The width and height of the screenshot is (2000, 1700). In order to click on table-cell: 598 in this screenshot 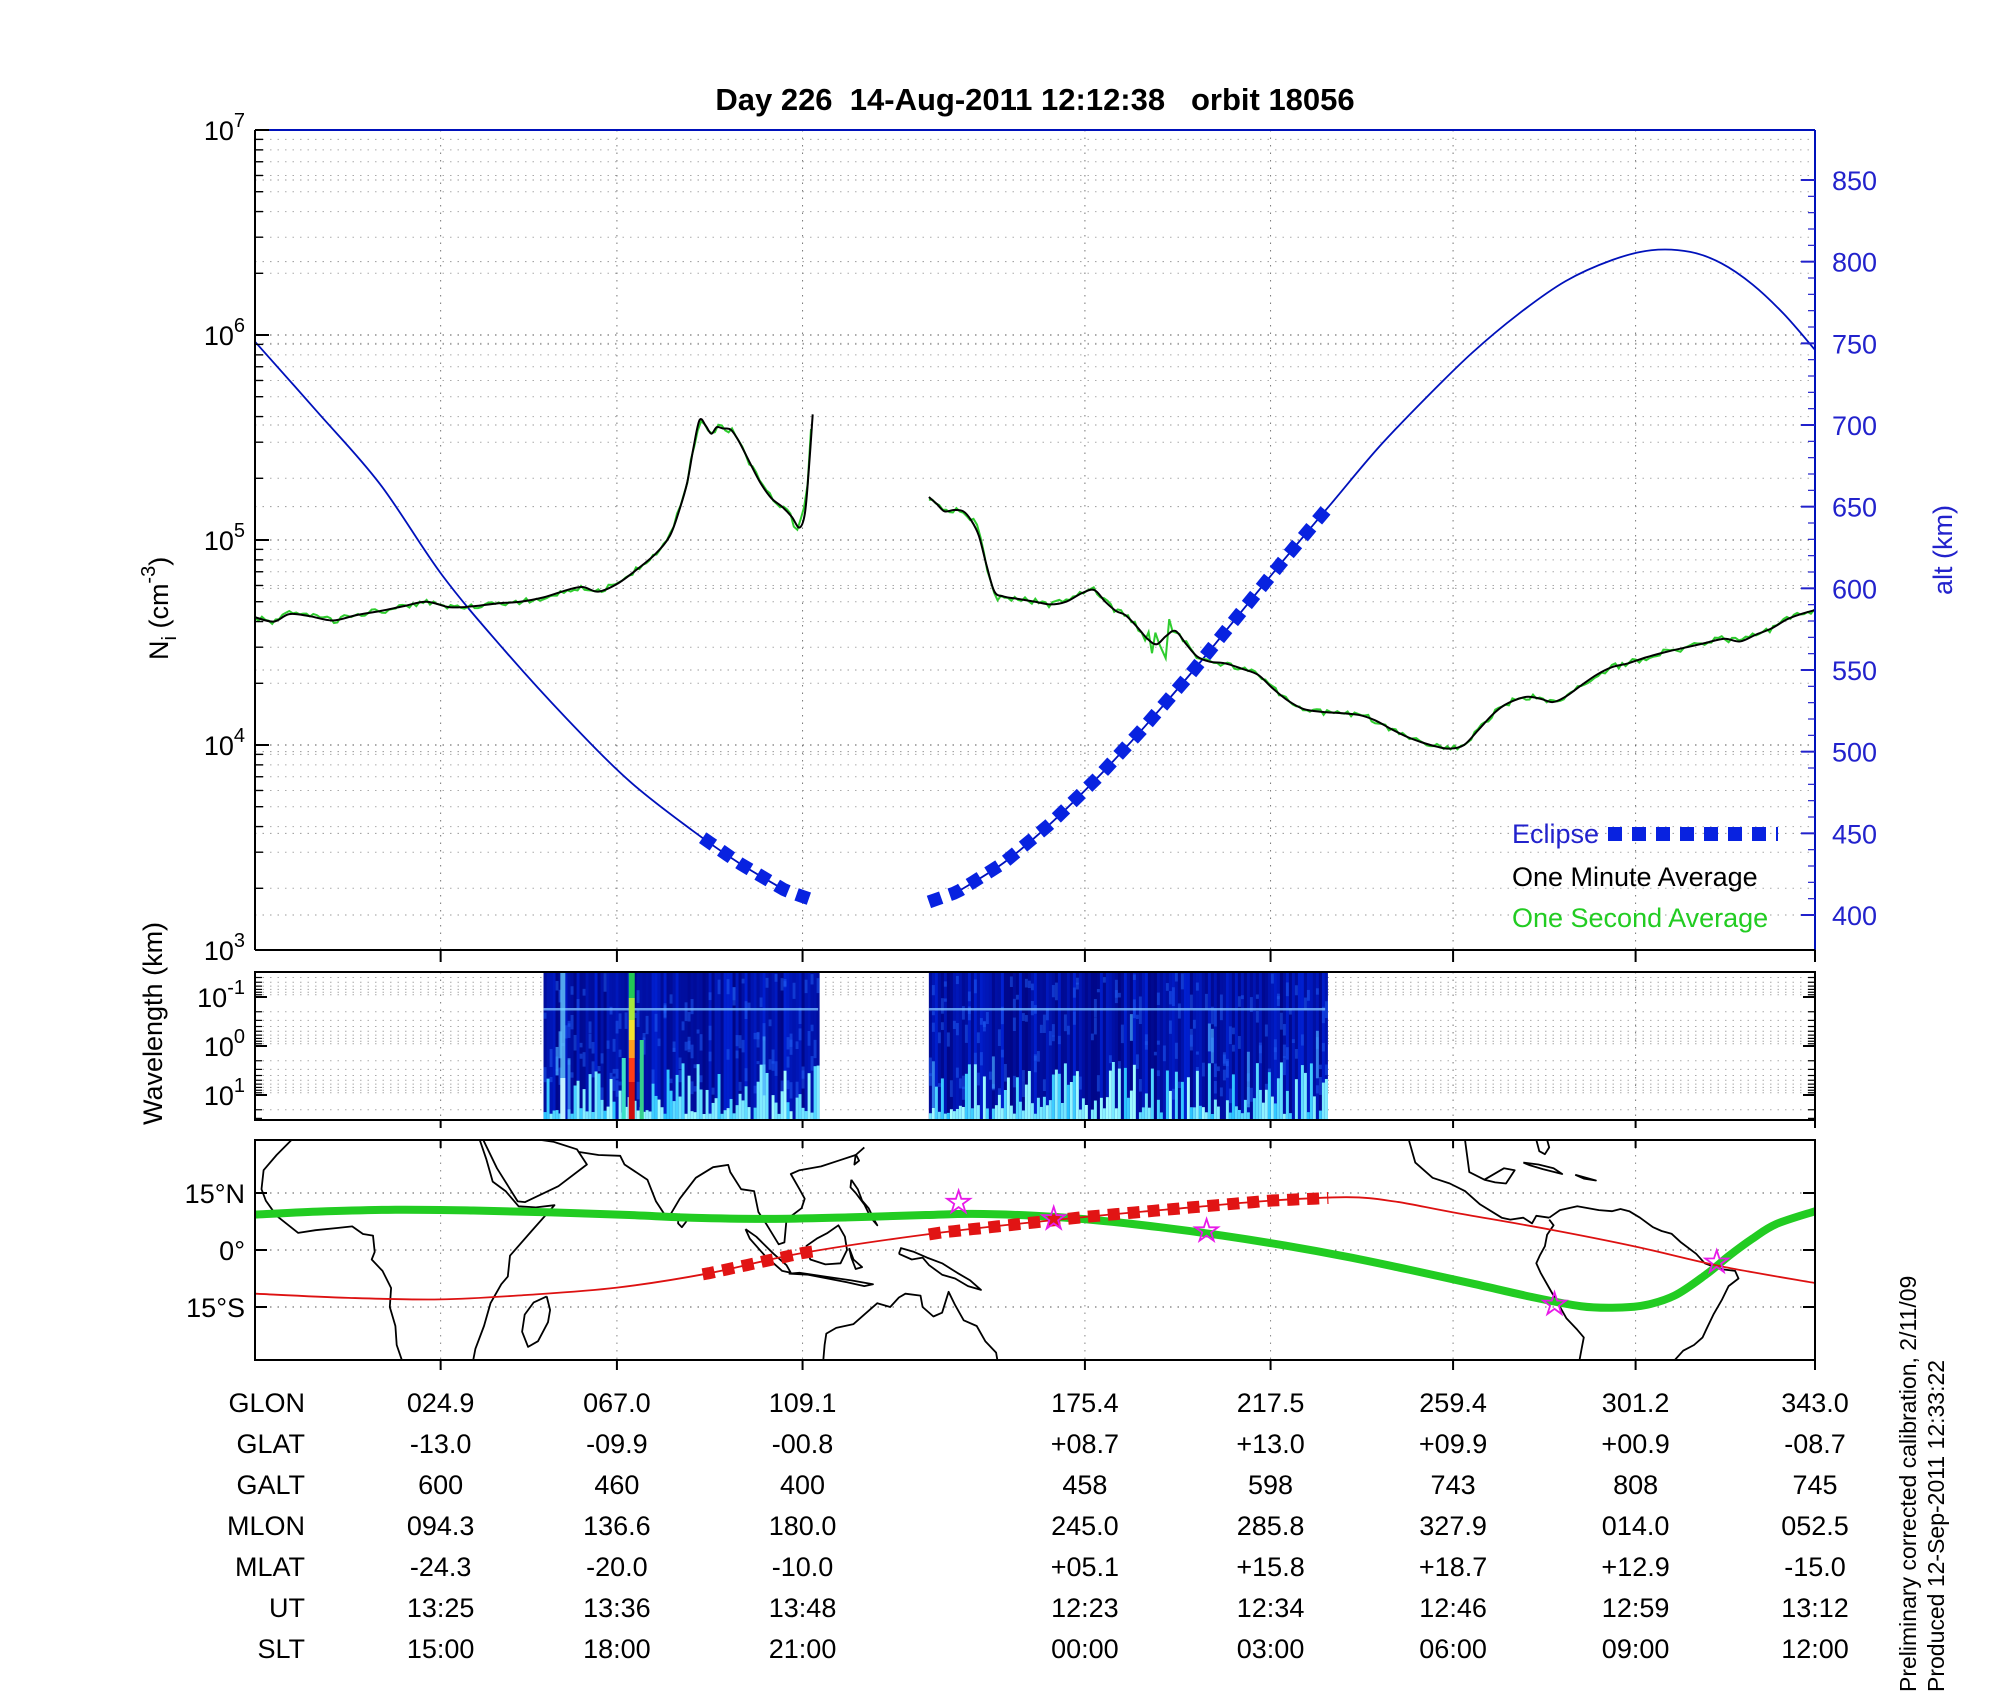, I will do `click(1270, 1485)`.